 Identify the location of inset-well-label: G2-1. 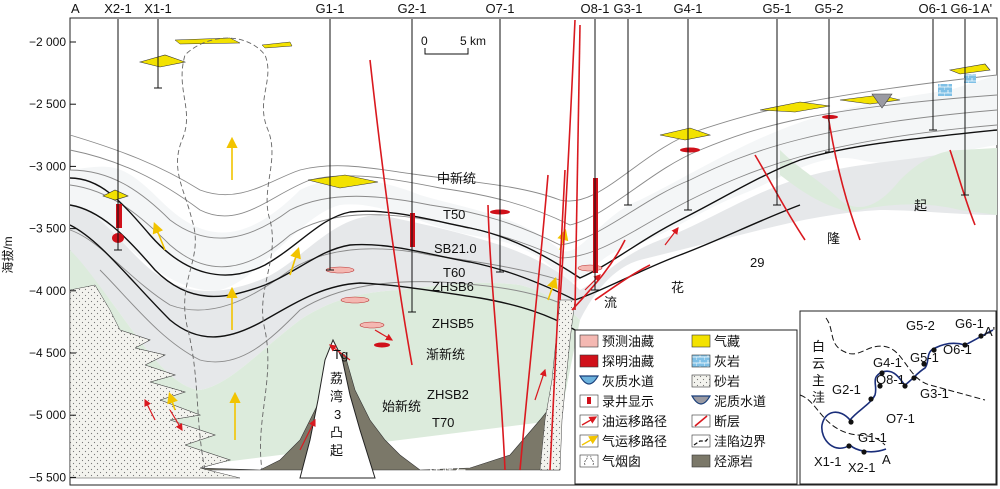
(846, 389).